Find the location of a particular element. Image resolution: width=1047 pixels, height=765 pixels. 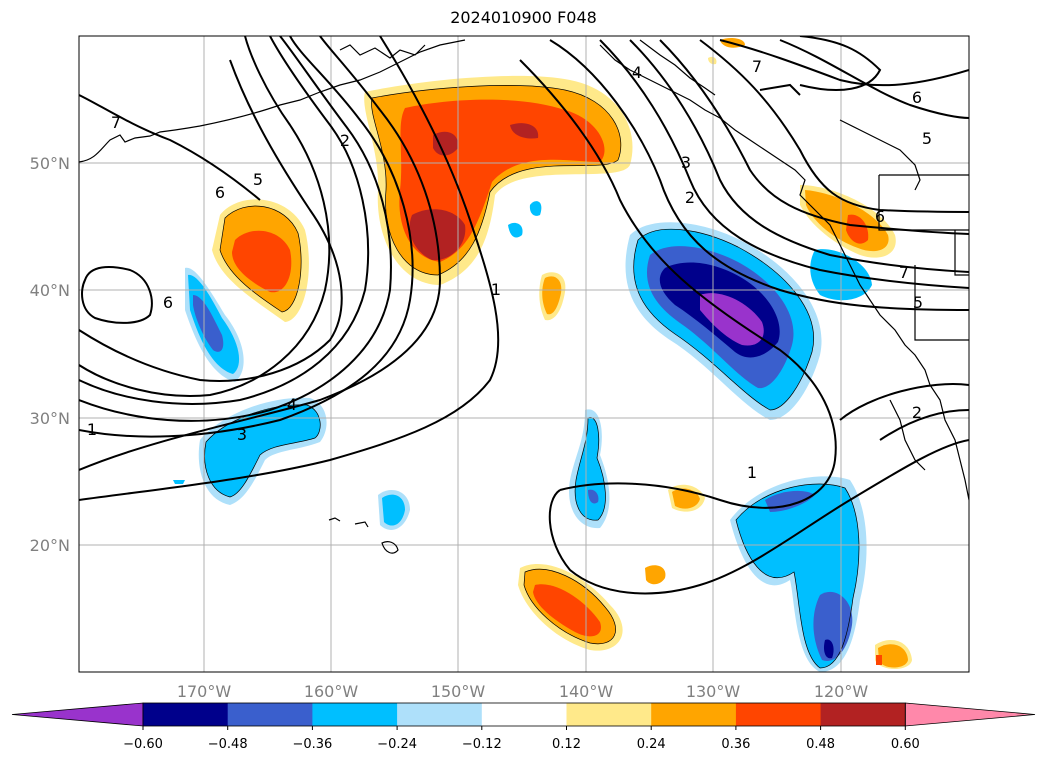

colorbar-tick-label: −0.36 is located at coordinates (312, 744).